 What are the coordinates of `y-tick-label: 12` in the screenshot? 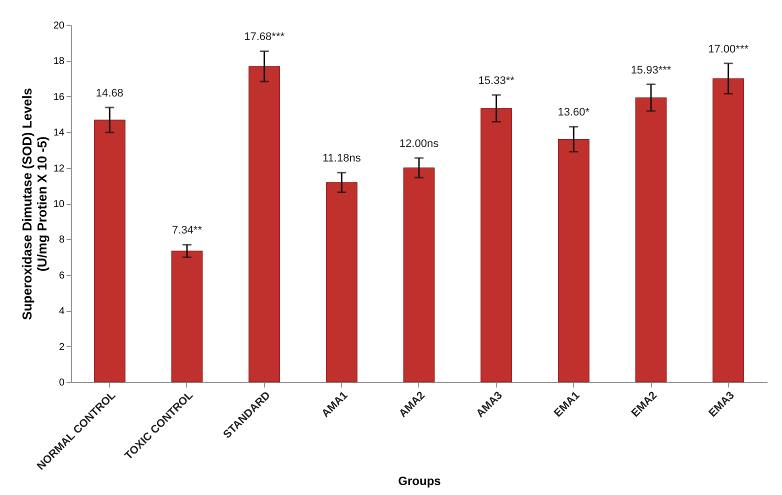 It's located at (59, 168).